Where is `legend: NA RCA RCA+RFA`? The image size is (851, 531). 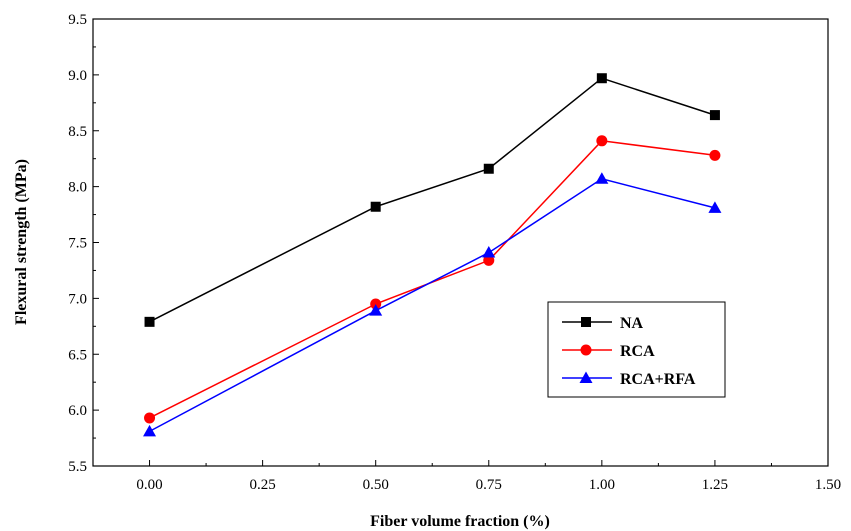 legend: NA RCA RCA+RFA is located at coordinates (636, 349).